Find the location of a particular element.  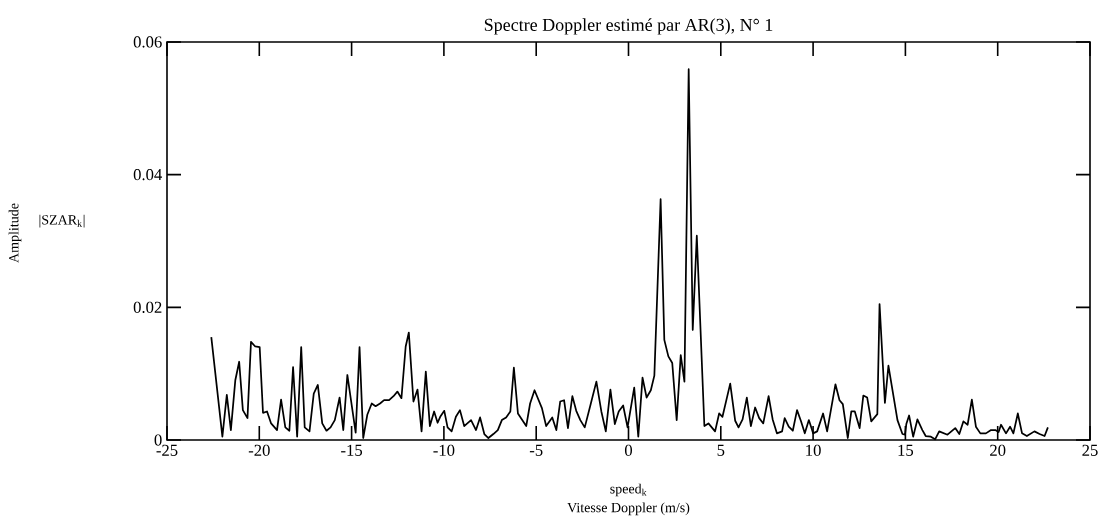

x-tick-label: 5 is located at coordinates (721, 450).